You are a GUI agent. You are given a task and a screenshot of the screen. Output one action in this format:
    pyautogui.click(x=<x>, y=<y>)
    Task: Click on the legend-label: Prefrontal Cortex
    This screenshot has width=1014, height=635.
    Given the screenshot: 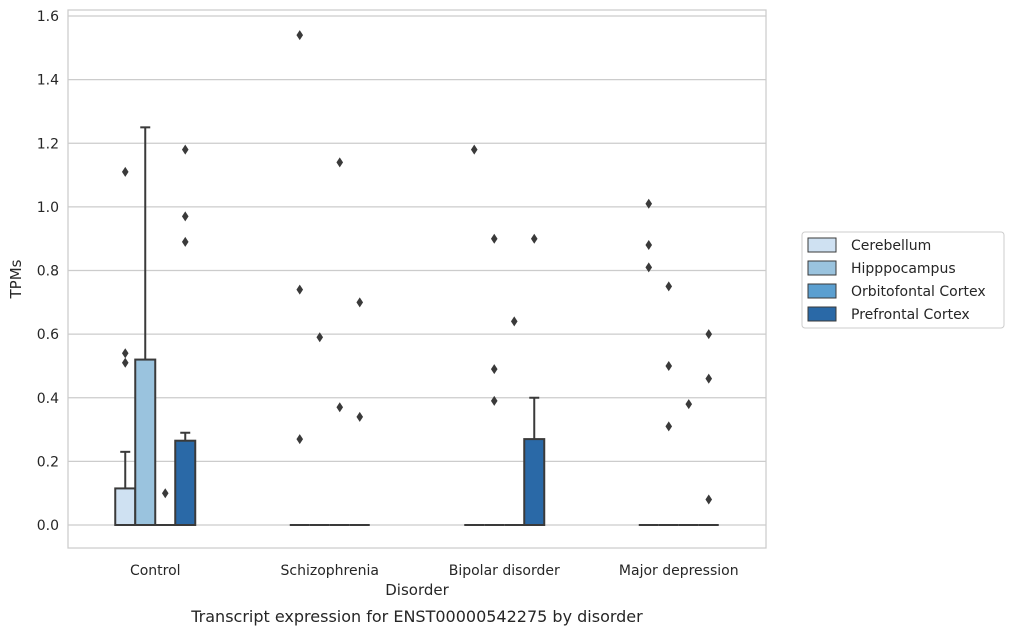 What is the action you would take?
    pyautogui.click(x=910, y=315)
    